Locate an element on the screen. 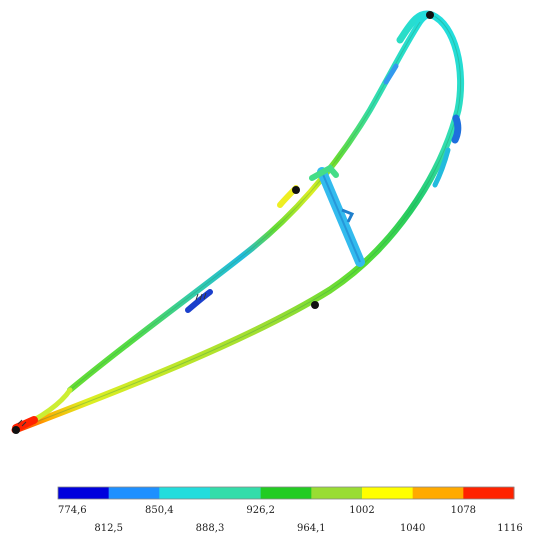  inner-wall-blue-patch is located at coordinates (199, 301).